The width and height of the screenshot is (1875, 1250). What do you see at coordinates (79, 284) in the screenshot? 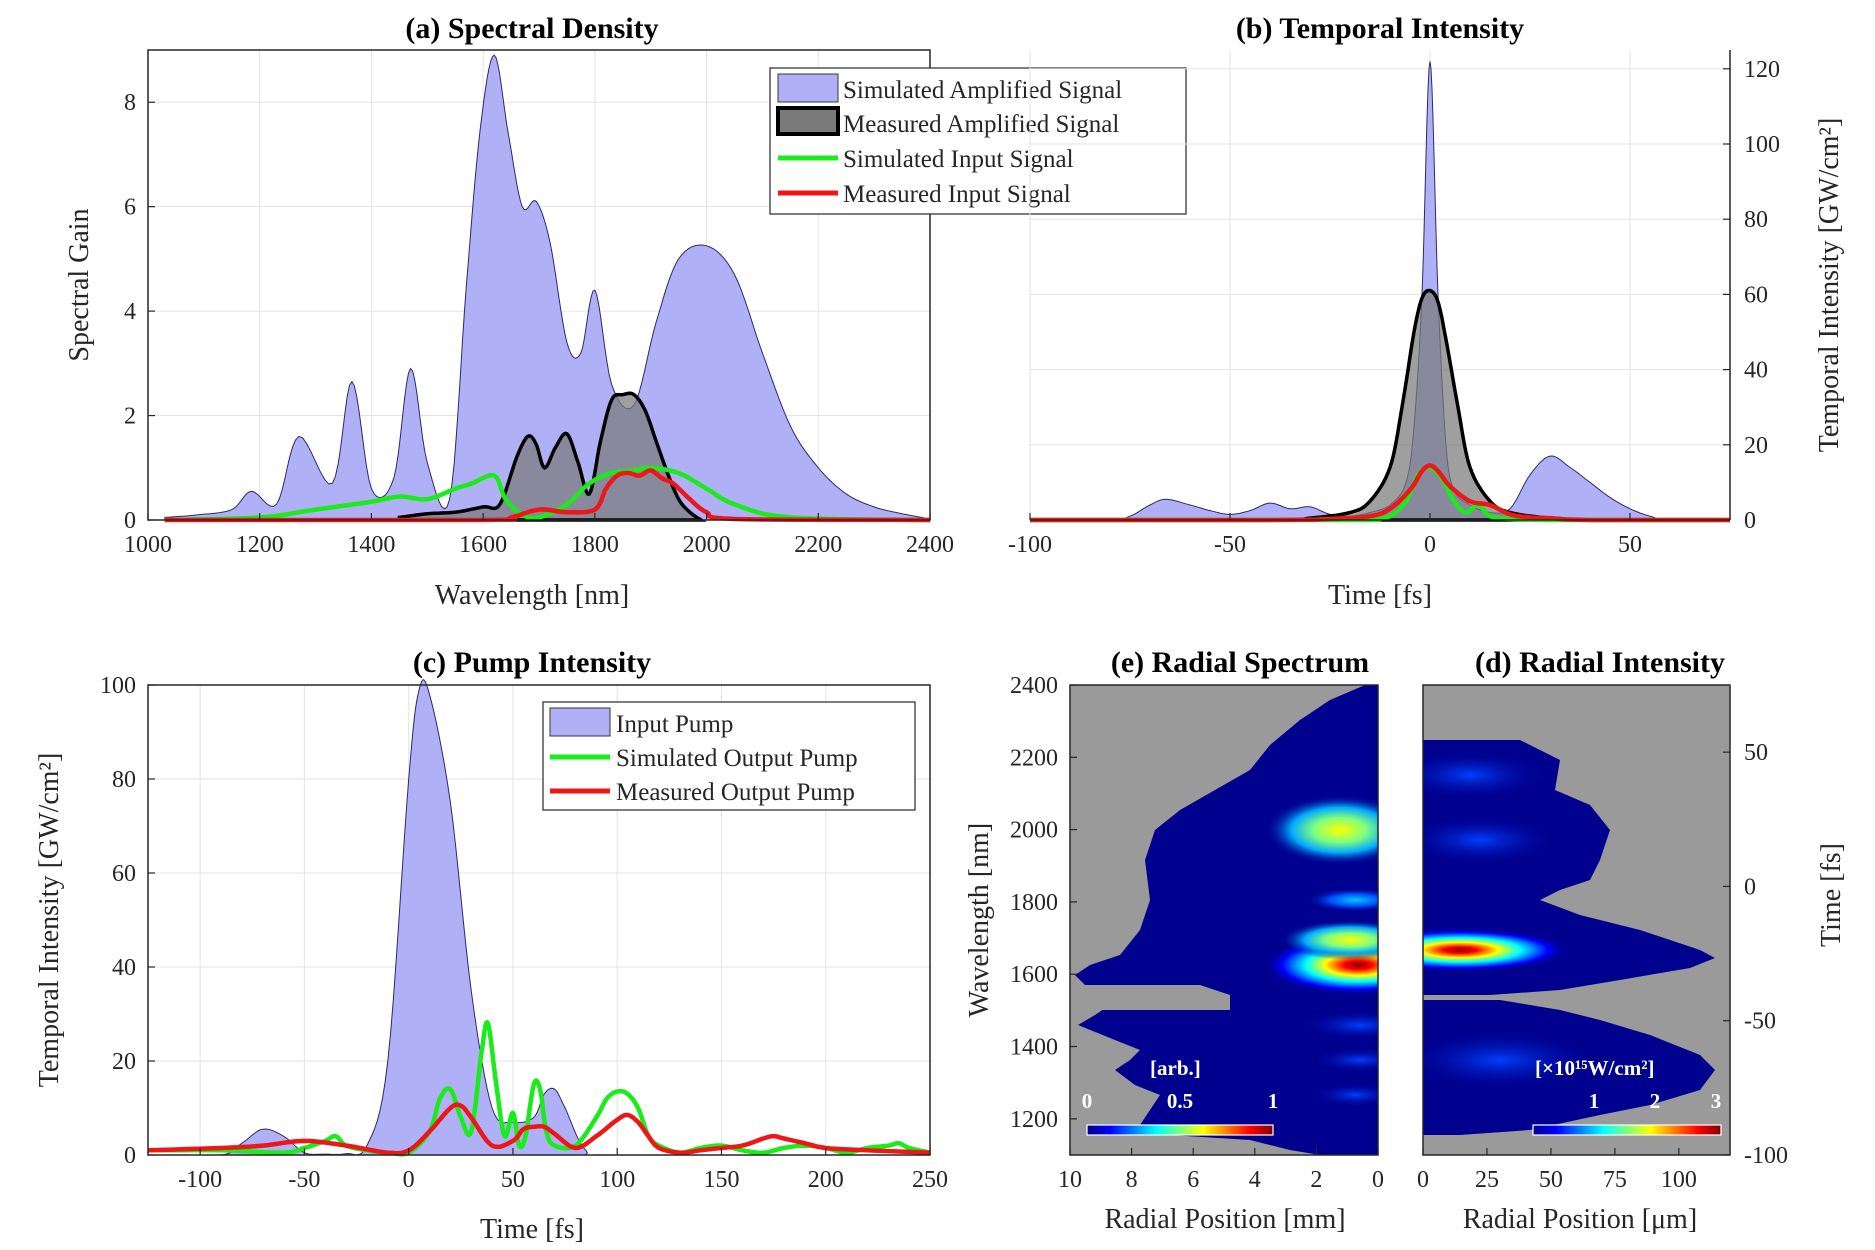
I see `ylabel-a: Spectral Gain` at bounding box center [79, 284].